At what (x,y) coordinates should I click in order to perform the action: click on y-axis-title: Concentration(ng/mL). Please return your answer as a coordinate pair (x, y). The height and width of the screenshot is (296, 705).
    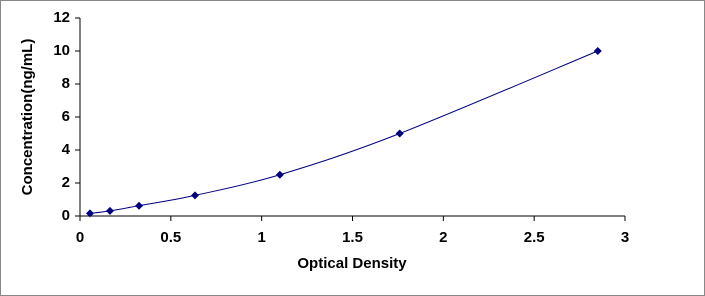
    Looking at the image, I should click on (27, 117).